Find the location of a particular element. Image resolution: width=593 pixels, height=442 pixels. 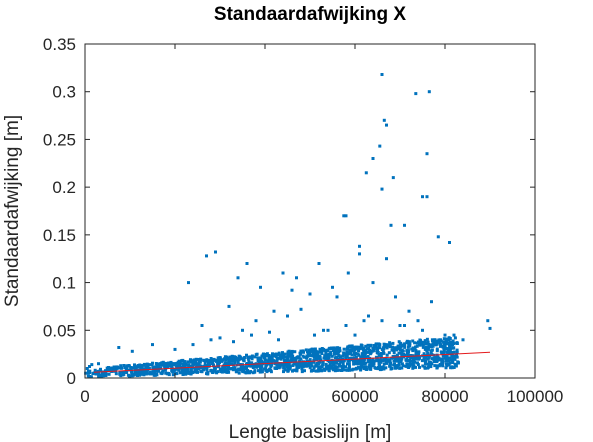

x-tick-label: 20000 is located at coordinates (174, 396).